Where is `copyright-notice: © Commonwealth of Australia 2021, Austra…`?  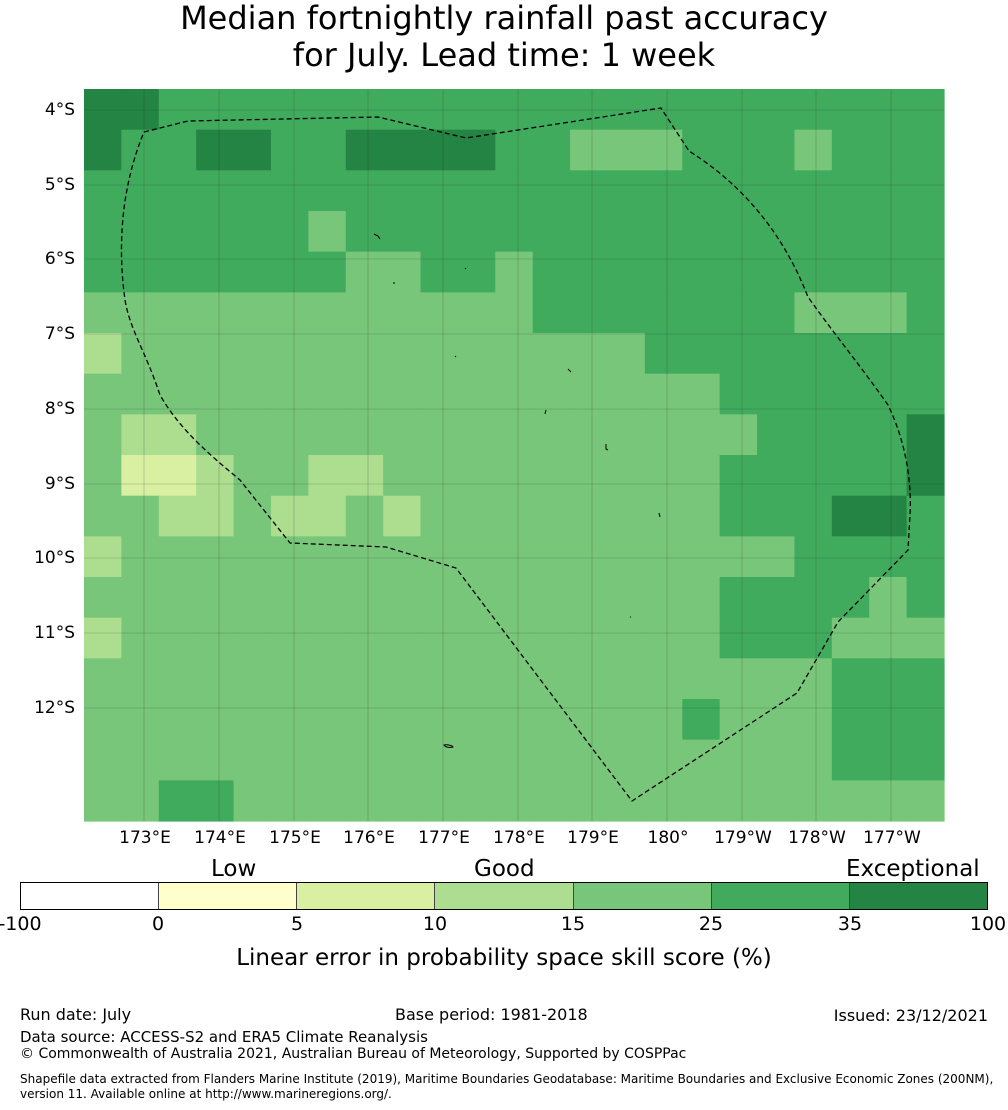 copyright-notice: © Commonwealth of Australia 2021, Austra… is located at coordinates (353, 1054).